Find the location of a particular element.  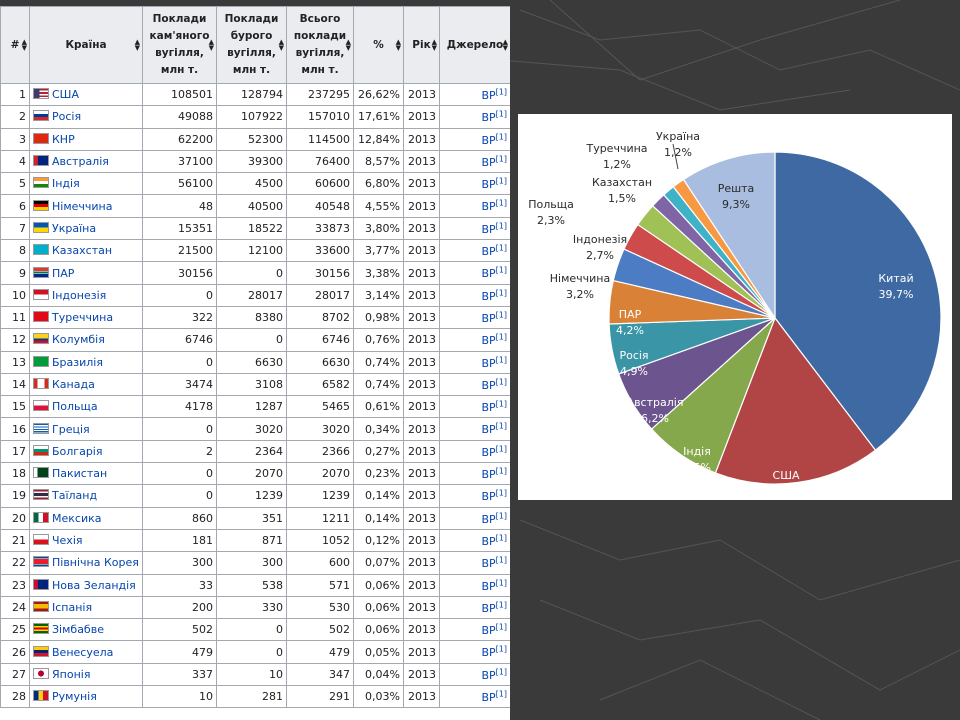

country-link: Іспанія is located at coordinates (72, 607).